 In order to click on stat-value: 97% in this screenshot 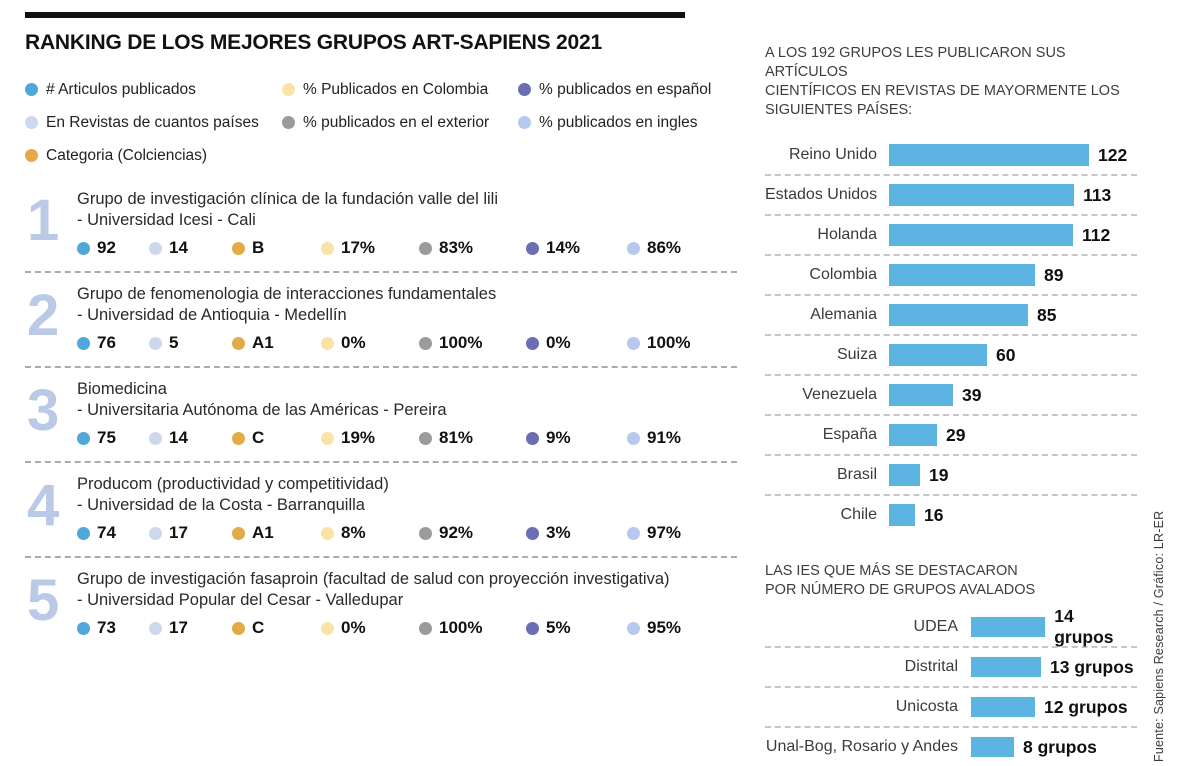, I will do `click(664, 532)`.